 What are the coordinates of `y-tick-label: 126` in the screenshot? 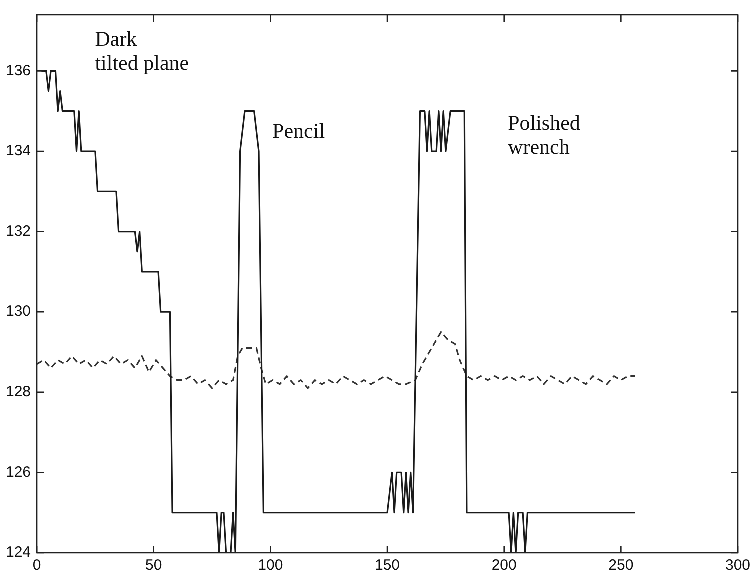 It's located at (19, 472).